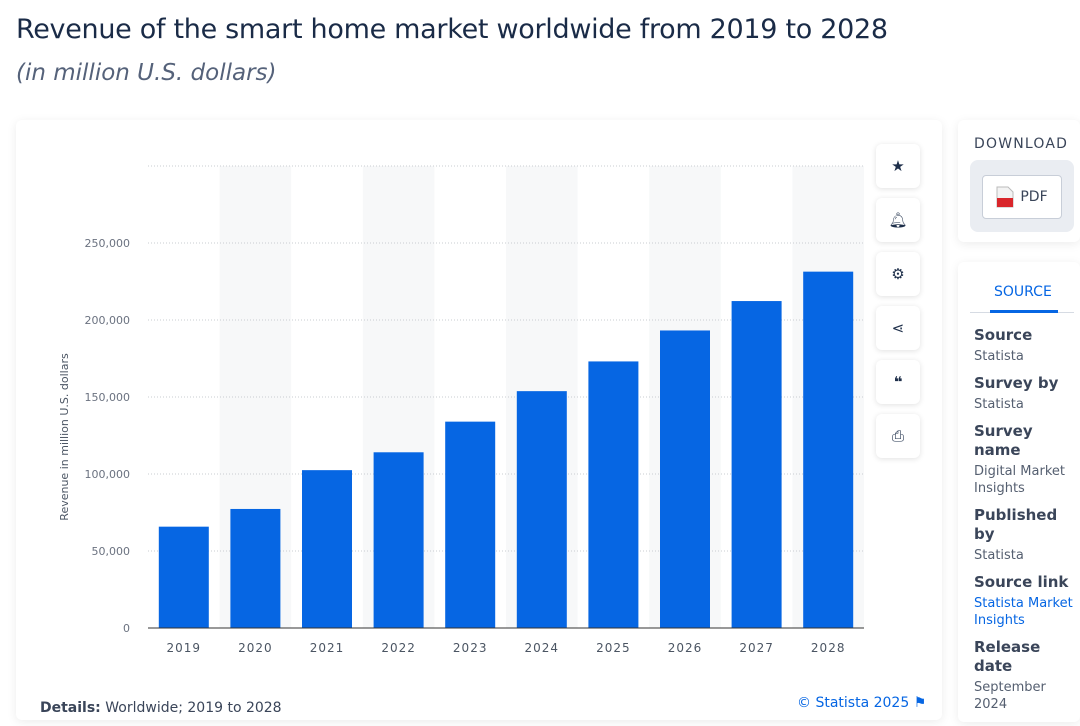 This screenshot has width=1080, height=726. Describe the element at coordinates (541, 509) in the screenshot. I see `bar-2024` at that location.